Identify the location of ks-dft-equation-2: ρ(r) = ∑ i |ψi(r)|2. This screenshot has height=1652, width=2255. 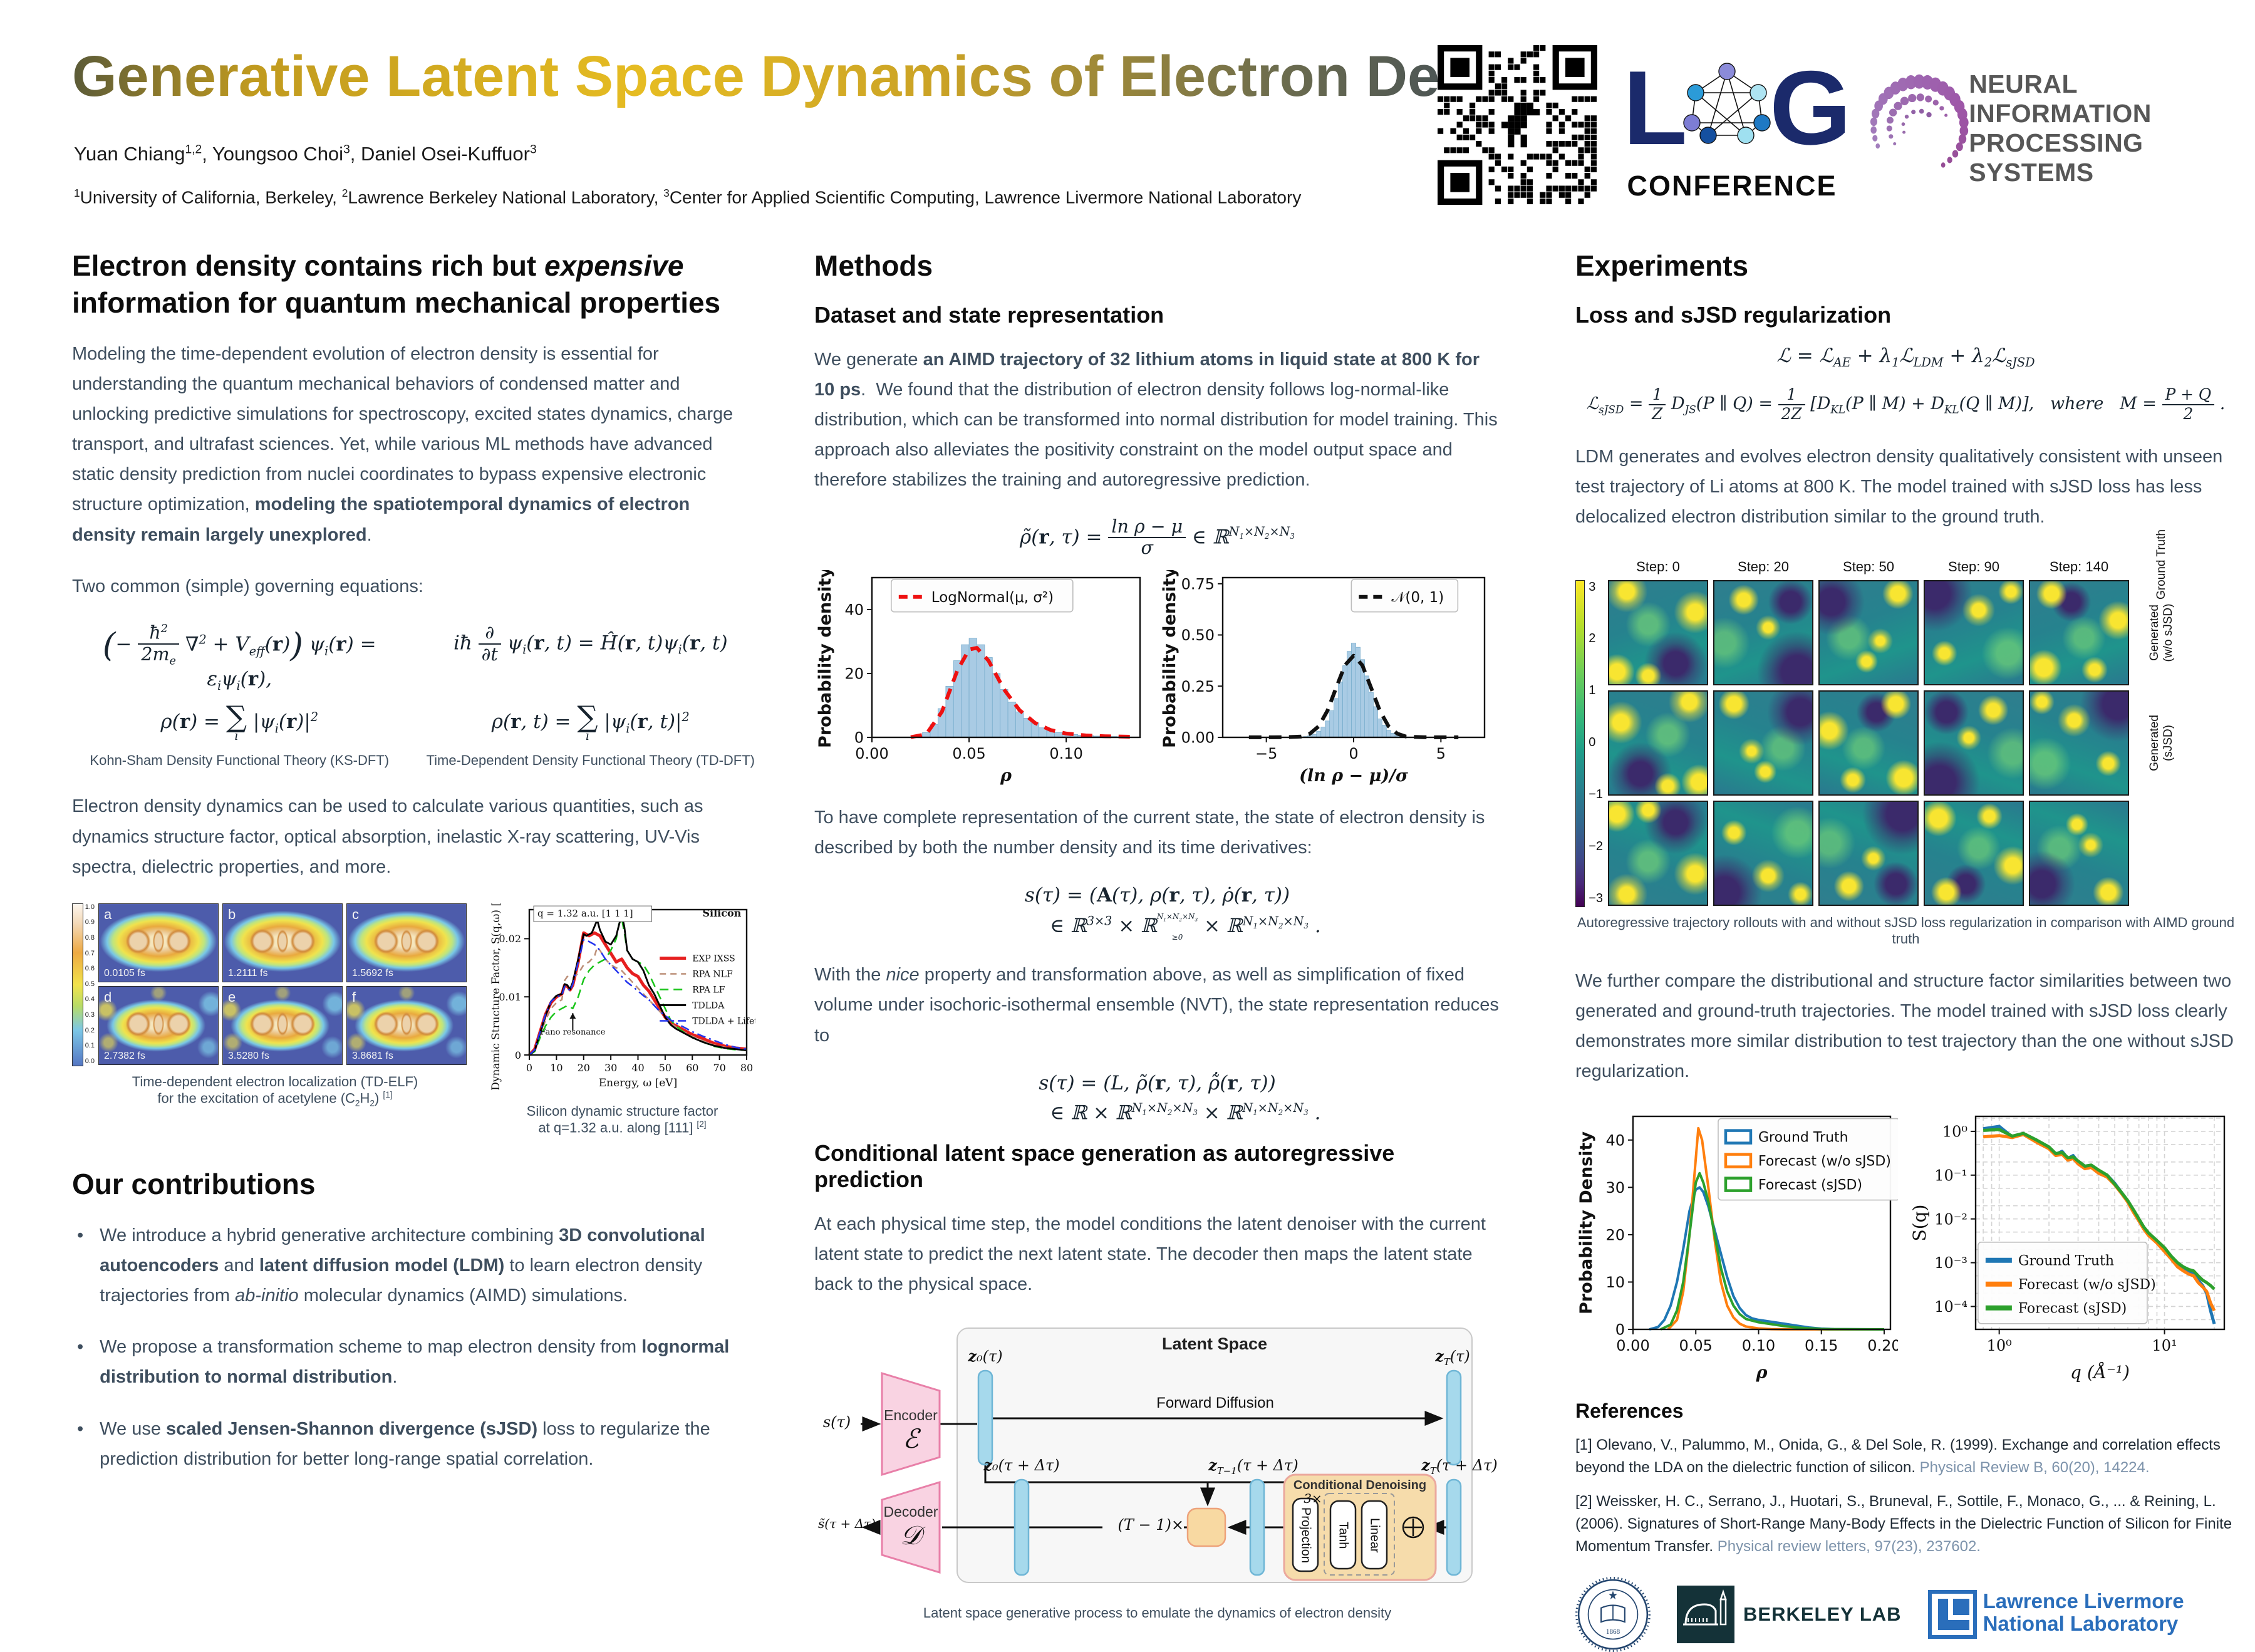
(239, 722).